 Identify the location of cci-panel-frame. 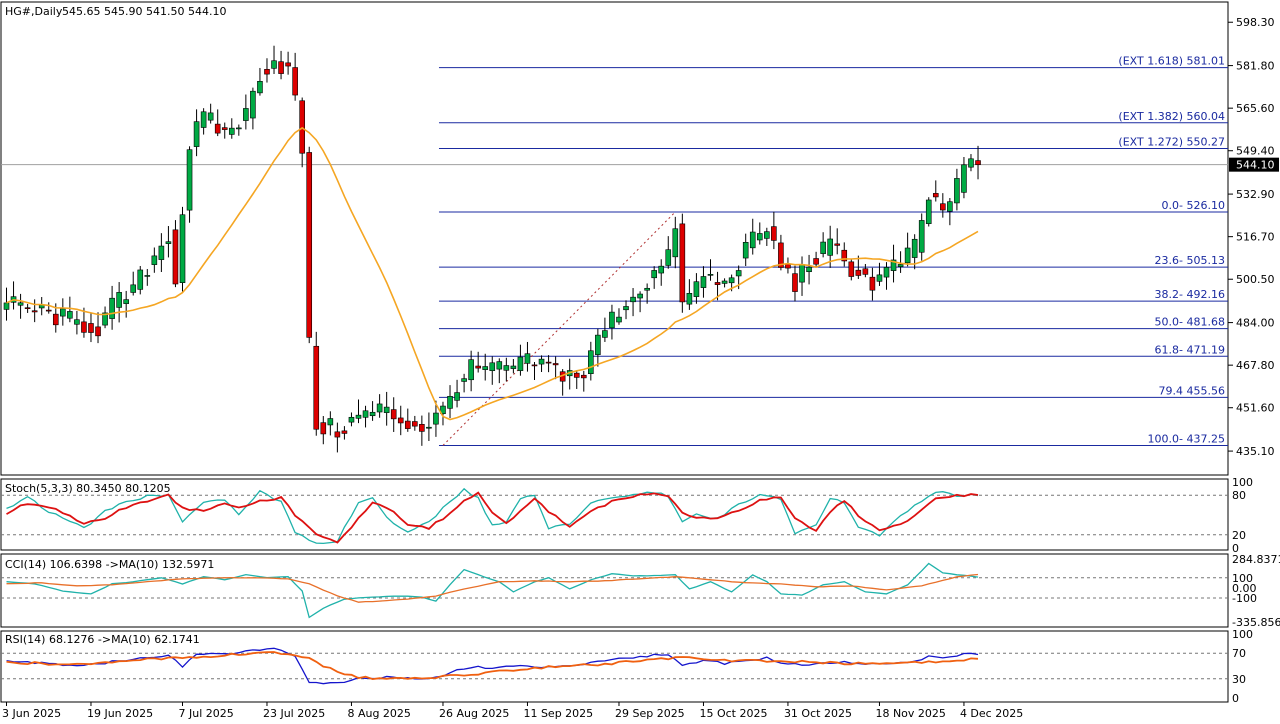
(614, 590).